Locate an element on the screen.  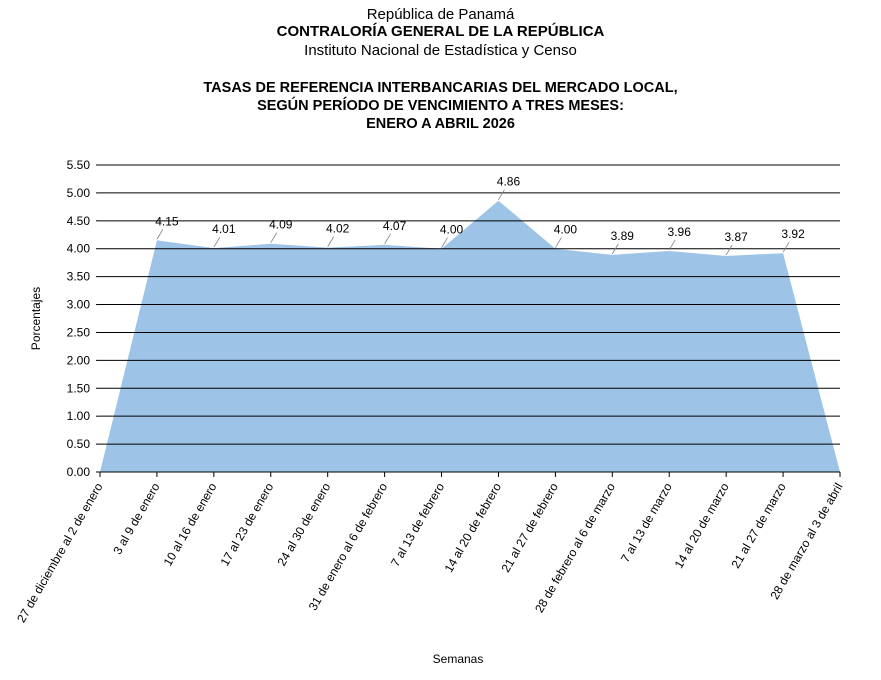
data-label: 3.96 is located at coordinates (680, 232).